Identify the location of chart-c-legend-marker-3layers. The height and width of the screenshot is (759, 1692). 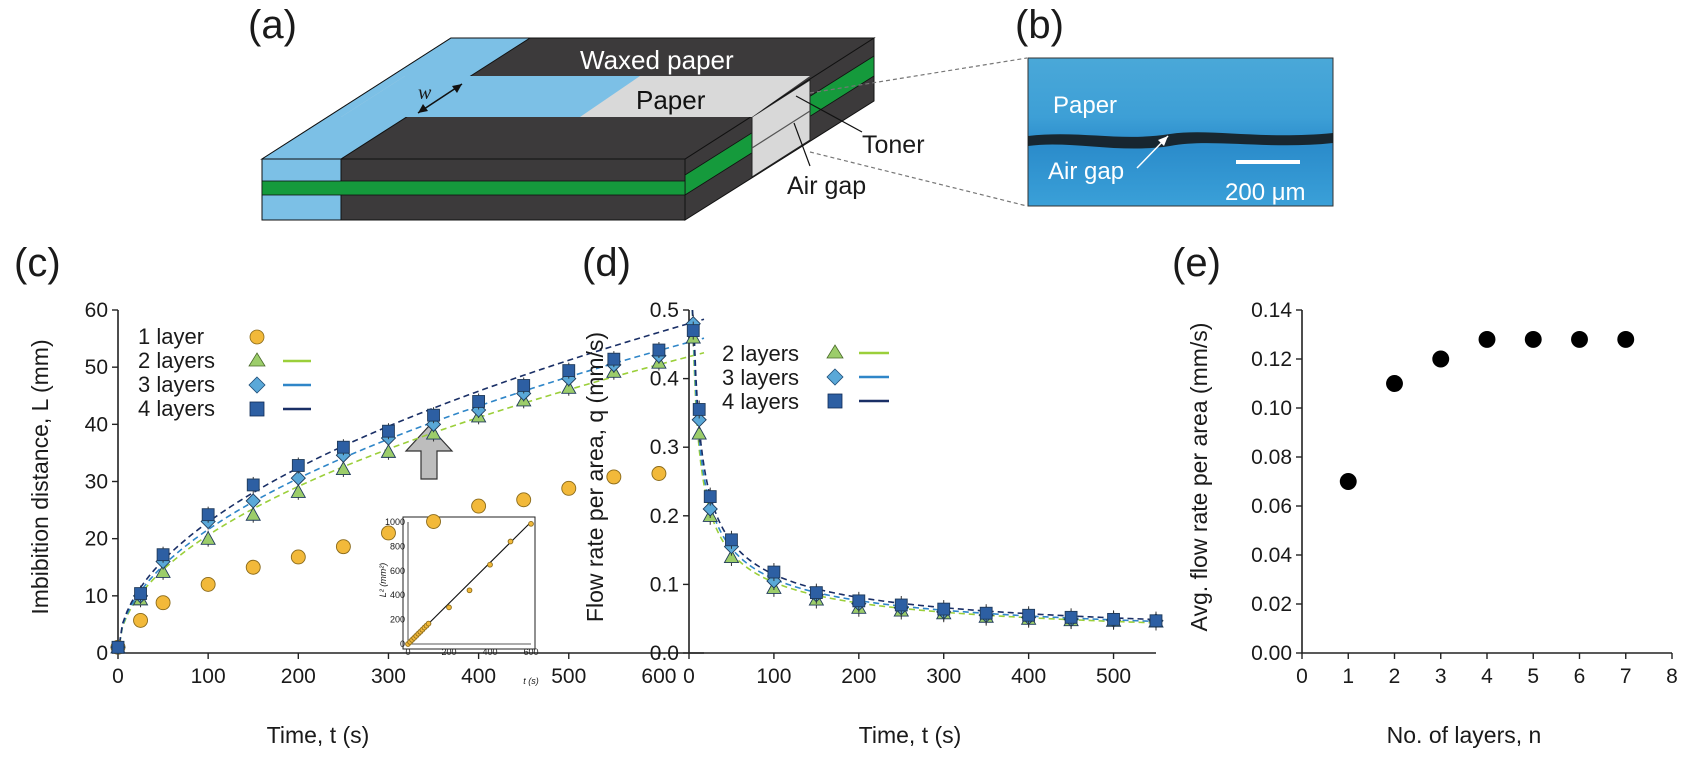
(257, 385).